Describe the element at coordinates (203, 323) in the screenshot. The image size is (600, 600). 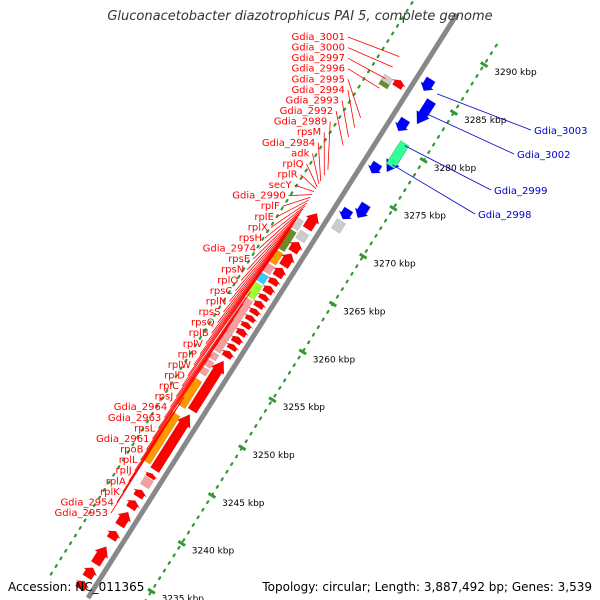
I see `forward-gene-label: rpsQ` at that location.